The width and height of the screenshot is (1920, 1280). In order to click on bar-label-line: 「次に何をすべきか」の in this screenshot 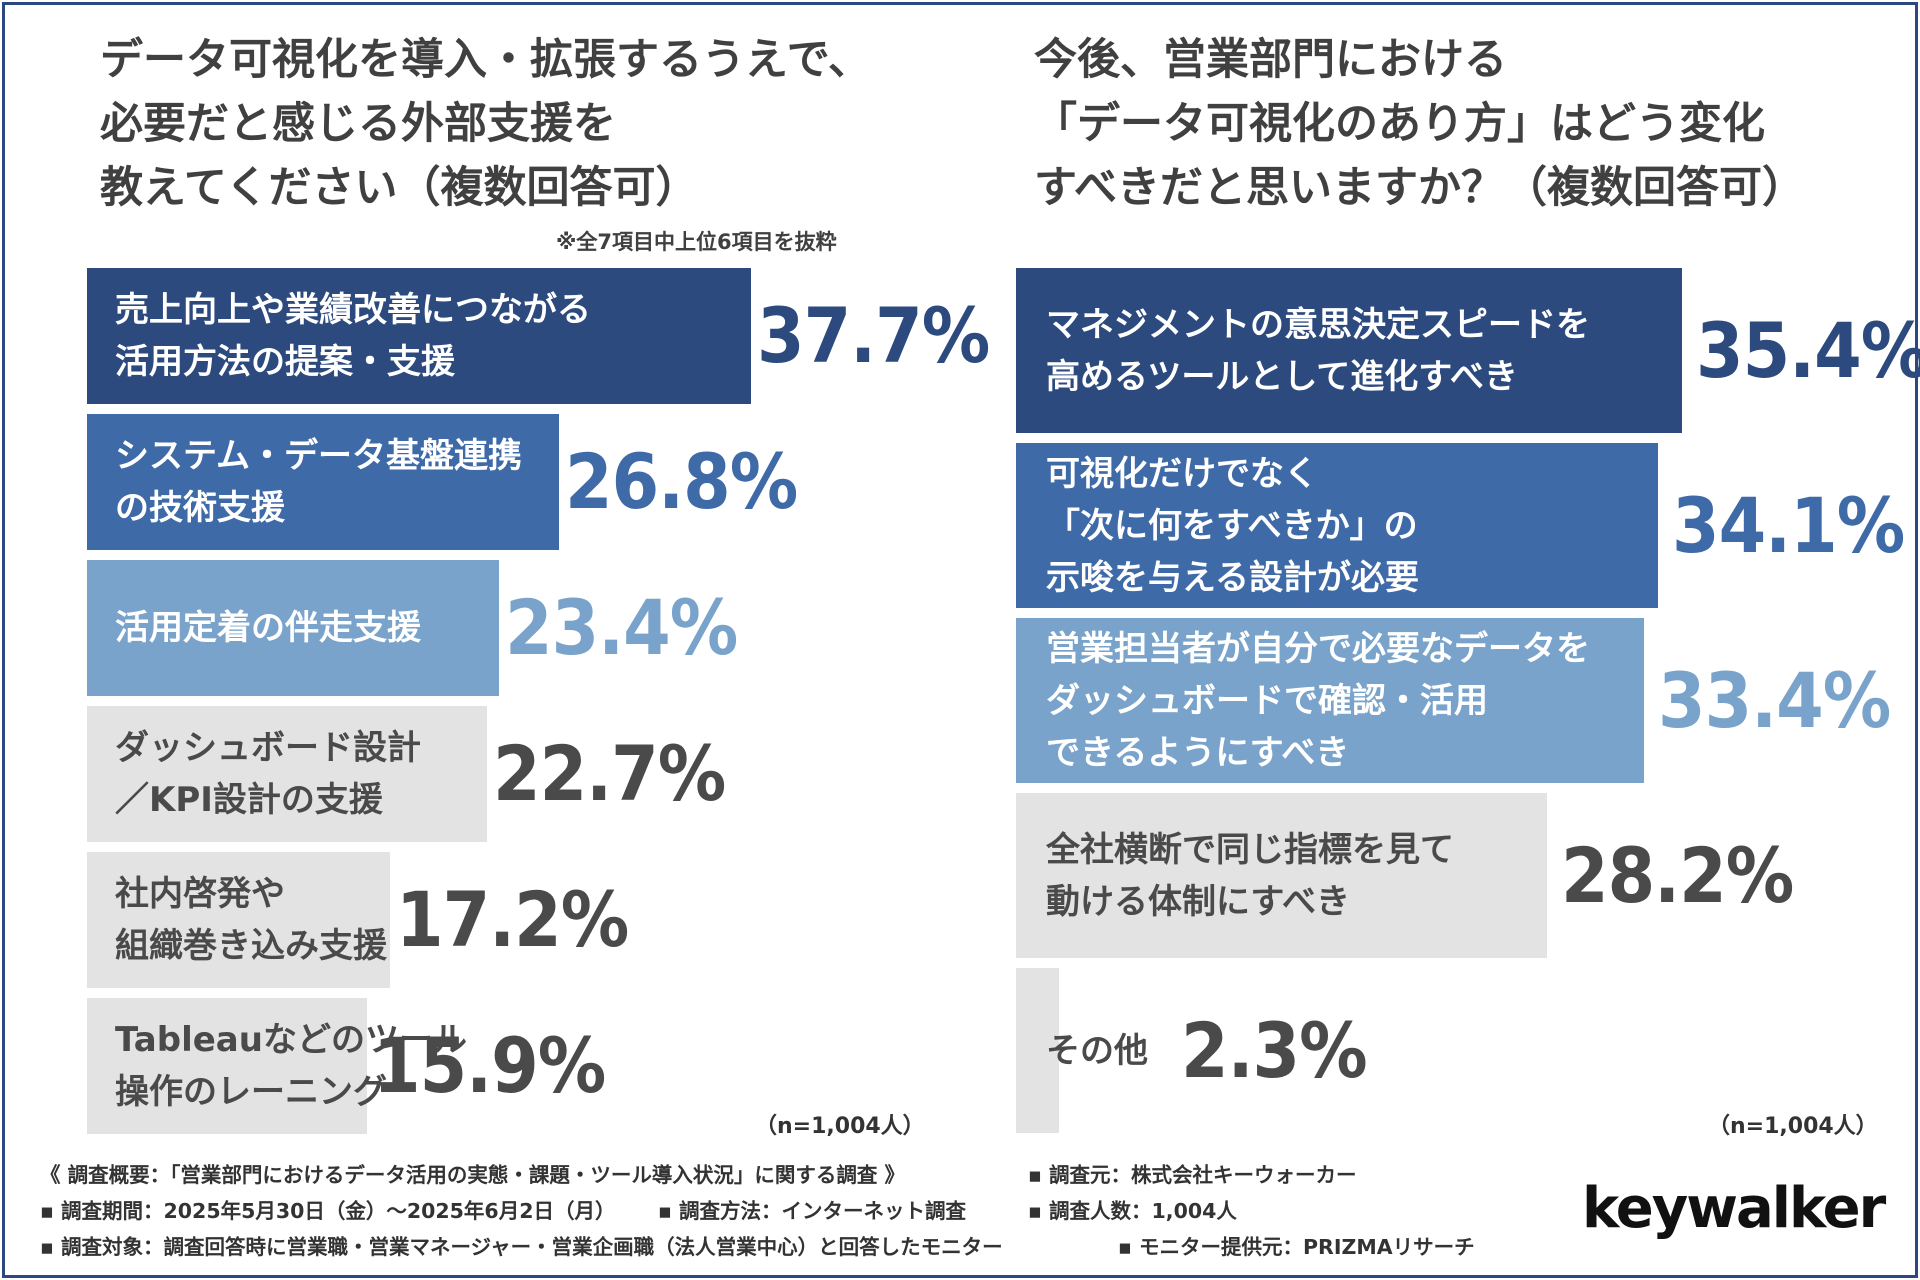, I will do `click(1232, 525)`.